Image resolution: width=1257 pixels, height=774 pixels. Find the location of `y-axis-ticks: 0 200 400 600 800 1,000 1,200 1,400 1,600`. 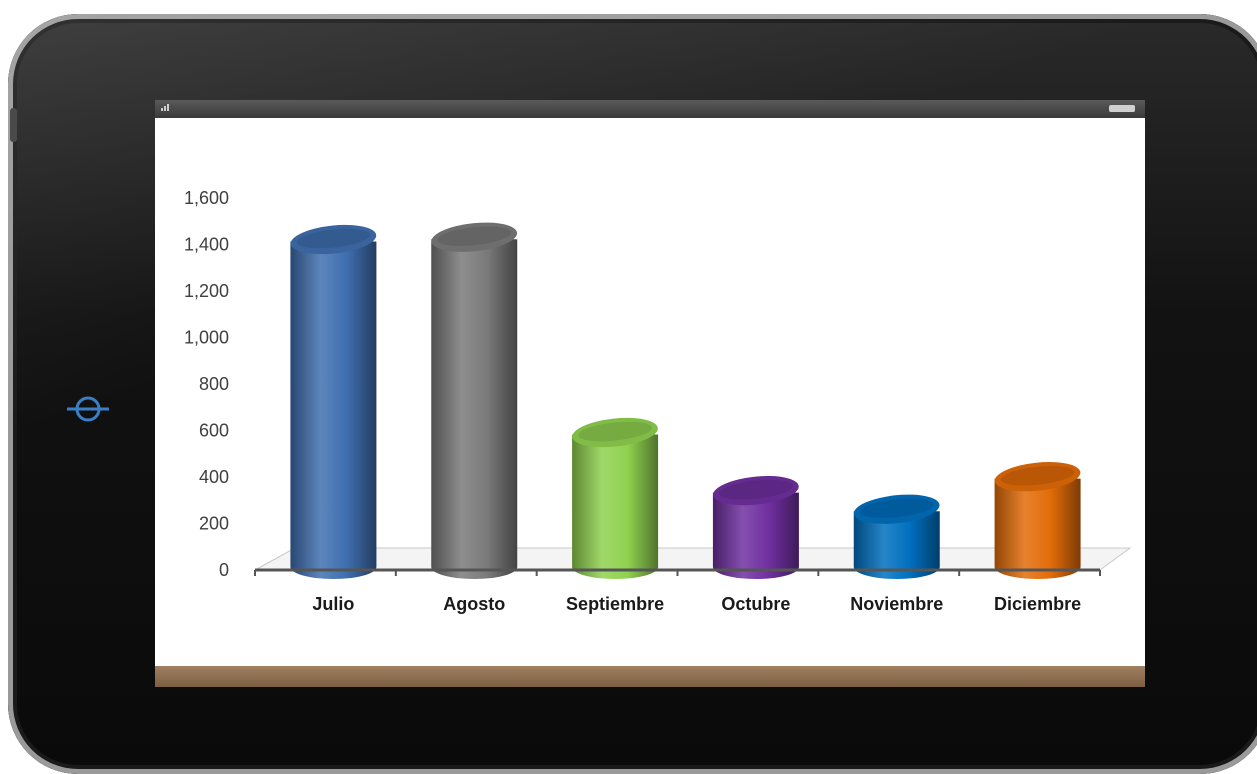

y-axis-ticks: 0 200 400 600 800 1,000 1,200 1,400 1,600 is located at coordinates (206, 384).